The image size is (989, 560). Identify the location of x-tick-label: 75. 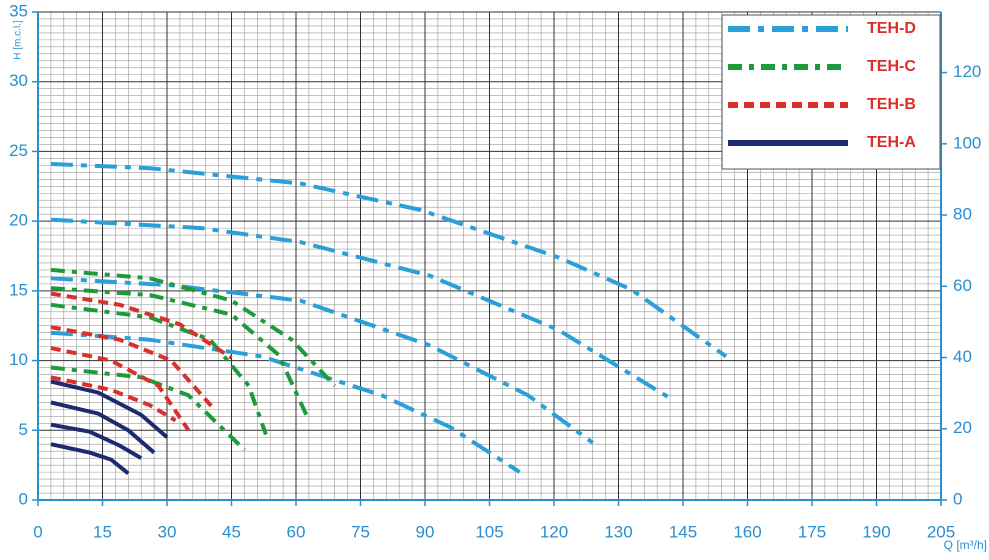
(360, 531).